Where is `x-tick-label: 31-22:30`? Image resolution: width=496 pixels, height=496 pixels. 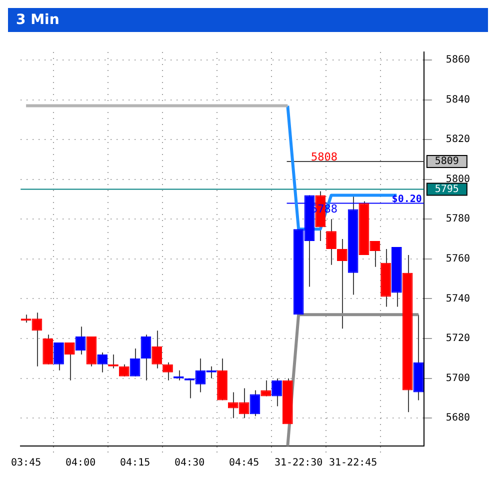
x-tick-label: 31-22:30 is located at coordinates (298, 463).